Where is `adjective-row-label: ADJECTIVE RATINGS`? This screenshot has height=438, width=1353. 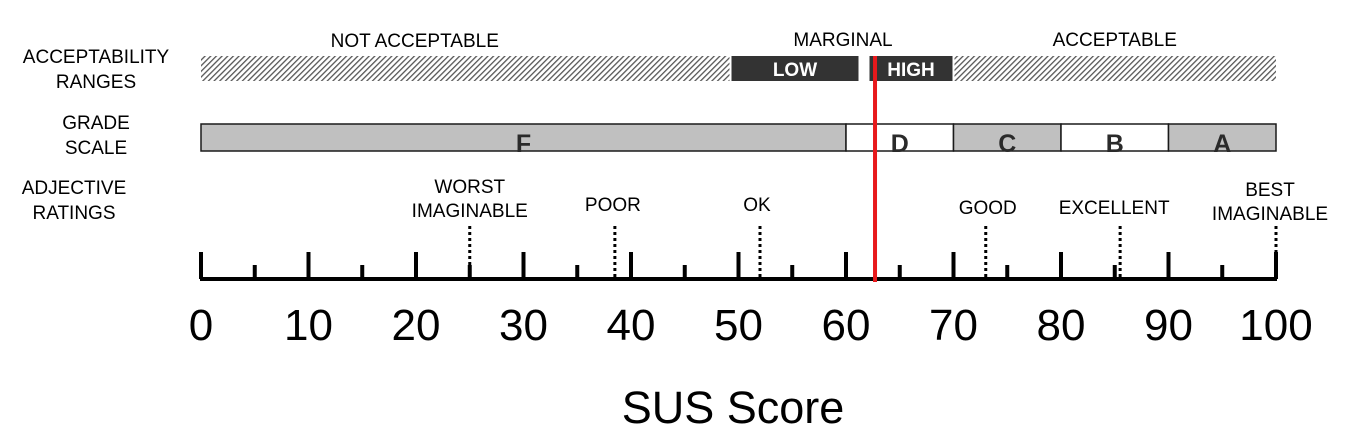
adjective-row-label: ADJECTIVE RATINGS is located at coordinates (82, 201).